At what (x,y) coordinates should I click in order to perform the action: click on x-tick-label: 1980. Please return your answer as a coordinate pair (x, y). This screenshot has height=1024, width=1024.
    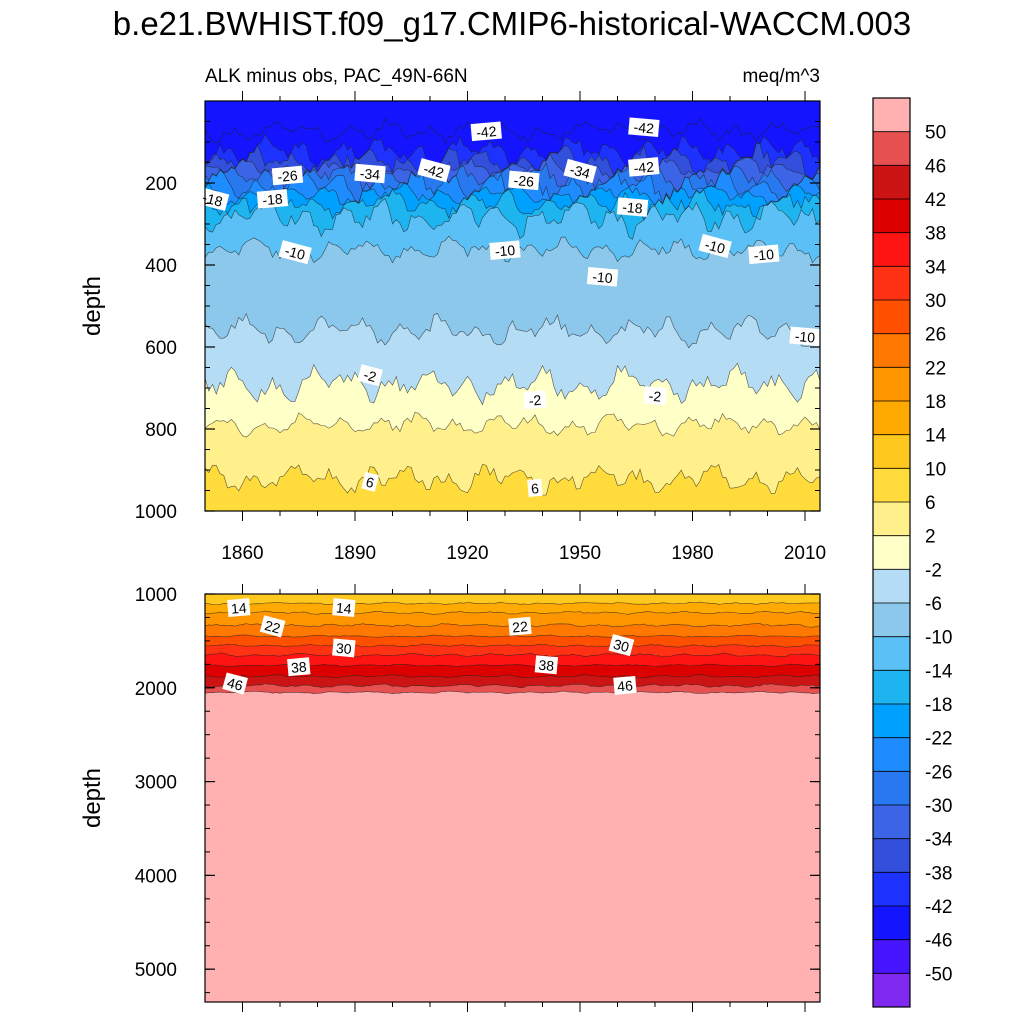
    Looking at the image, I should click on (692, 553).